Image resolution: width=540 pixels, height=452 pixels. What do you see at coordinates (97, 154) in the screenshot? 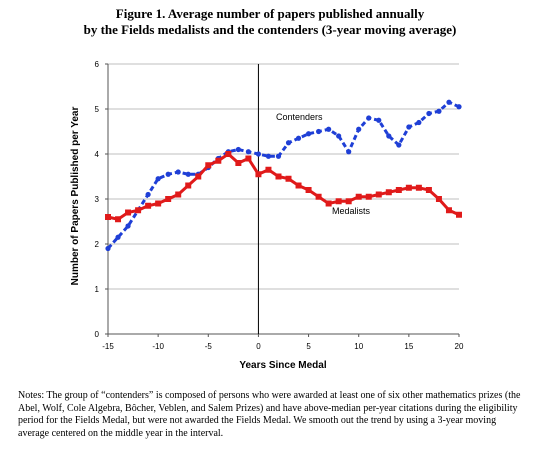
I see `y-tick-label: 4` at bounding box center [97, 154].